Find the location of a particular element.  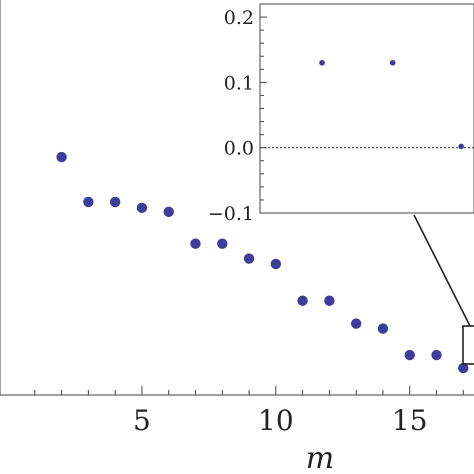

inset-y-tick-label: 0.0 is located at coordinates (239, 149).